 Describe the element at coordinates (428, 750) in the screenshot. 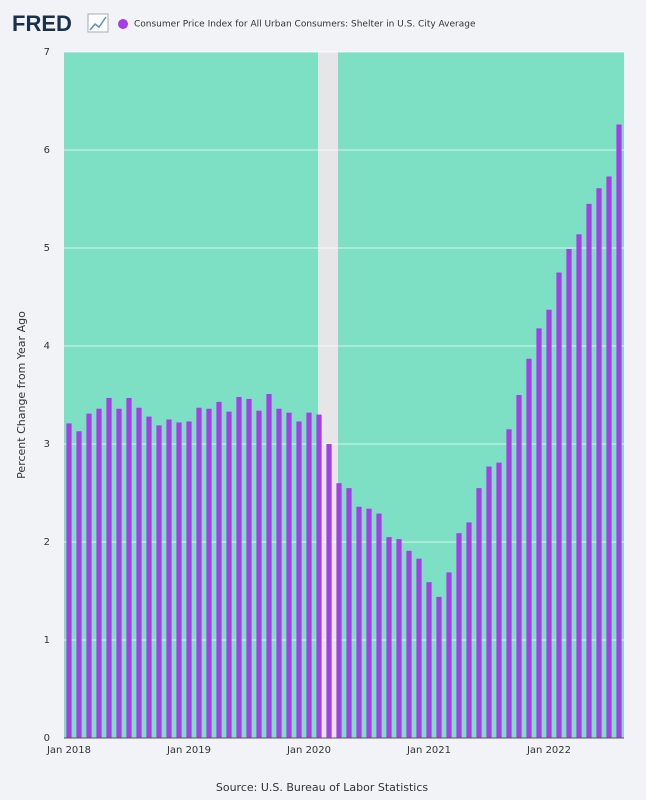

I see `x-tick-label: Jan 2021` at that location.